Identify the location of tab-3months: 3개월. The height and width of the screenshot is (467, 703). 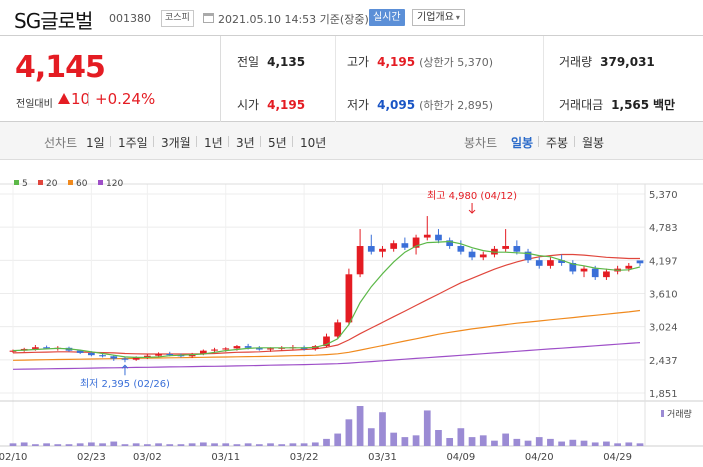
(176, 143).